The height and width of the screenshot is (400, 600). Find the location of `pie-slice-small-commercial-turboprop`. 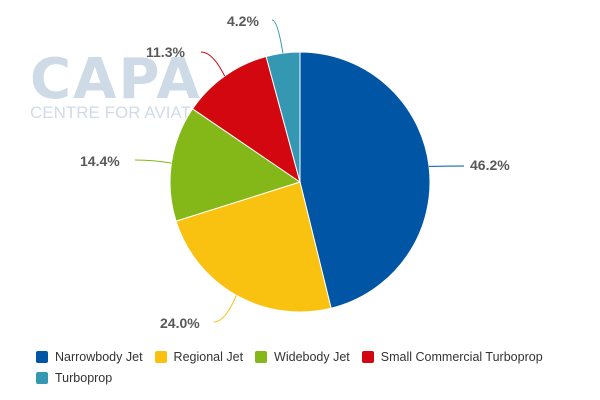

pie-slice-small-commercial-turboprop is located at coordinates (246, 119).